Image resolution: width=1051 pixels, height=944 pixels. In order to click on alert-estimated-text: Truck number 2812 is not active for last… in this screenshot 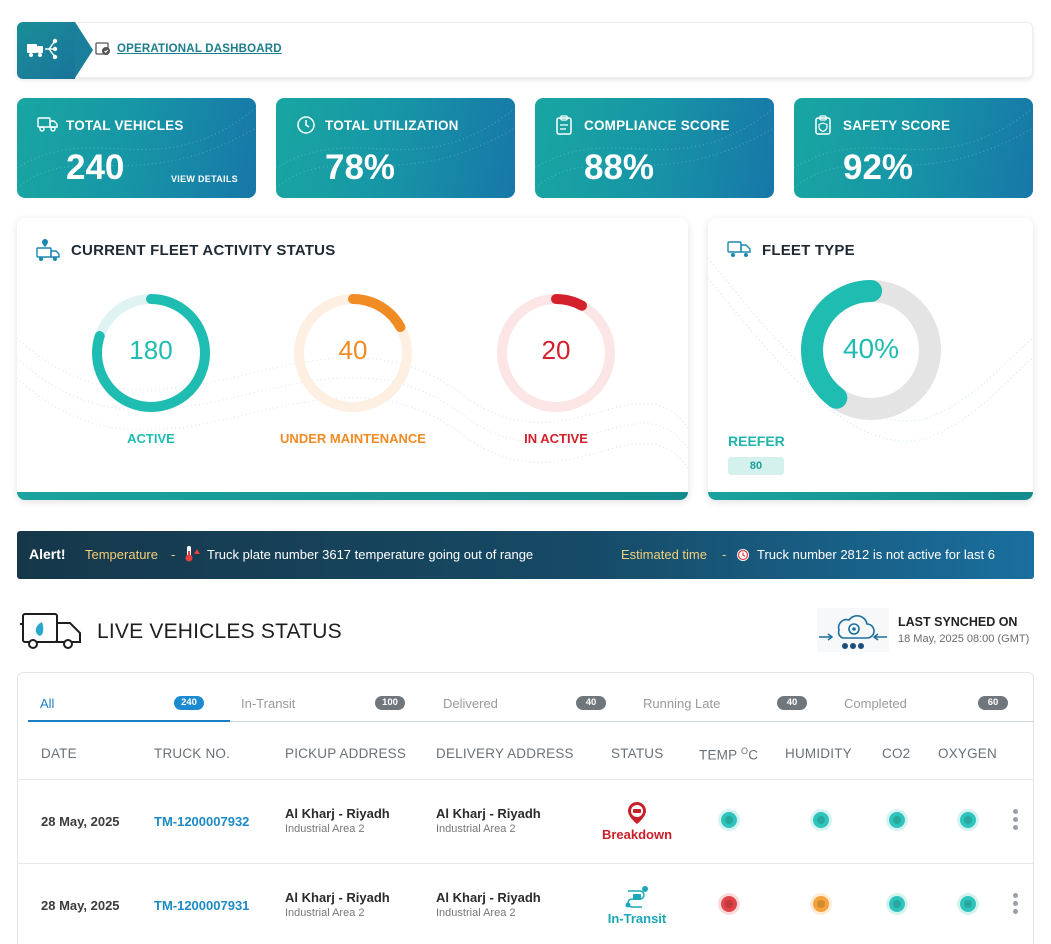, I will do `click(876, 554)`.